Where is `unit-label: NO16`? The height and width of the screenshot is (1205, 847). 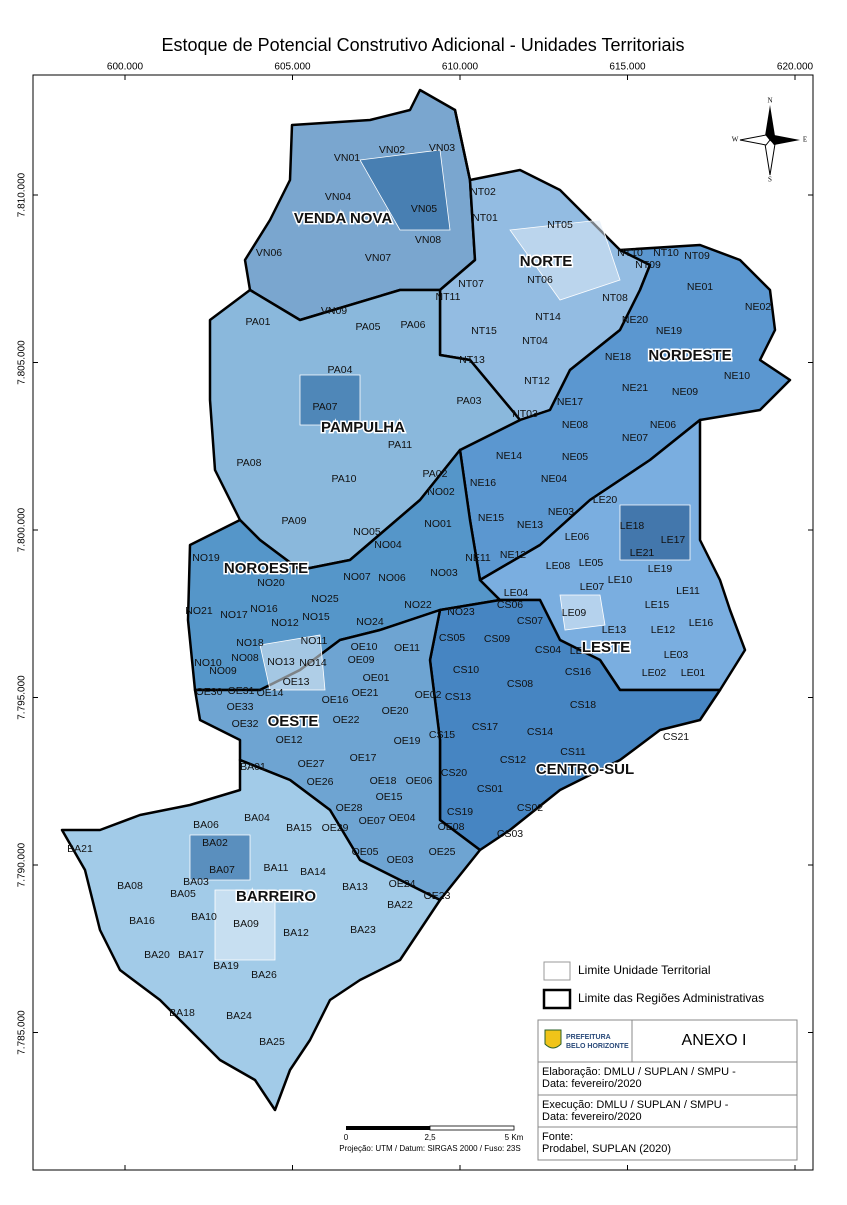 unit-label: NO16 is located at coordinates (264, 609).